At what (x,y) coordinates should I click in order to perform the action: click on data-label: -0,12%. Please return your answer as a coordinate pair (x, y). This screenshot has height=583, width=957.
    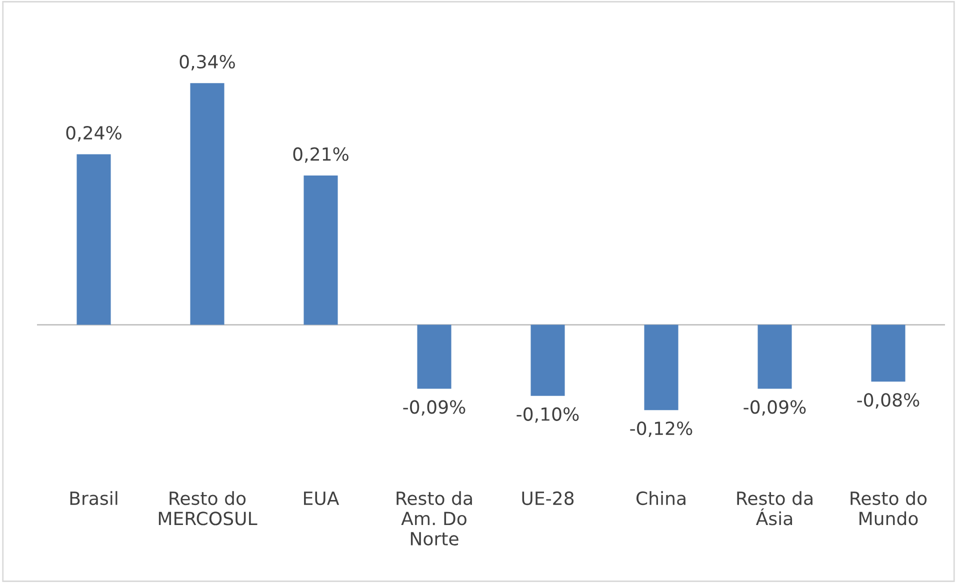
    Looking at the image, I should click on (661, 429).